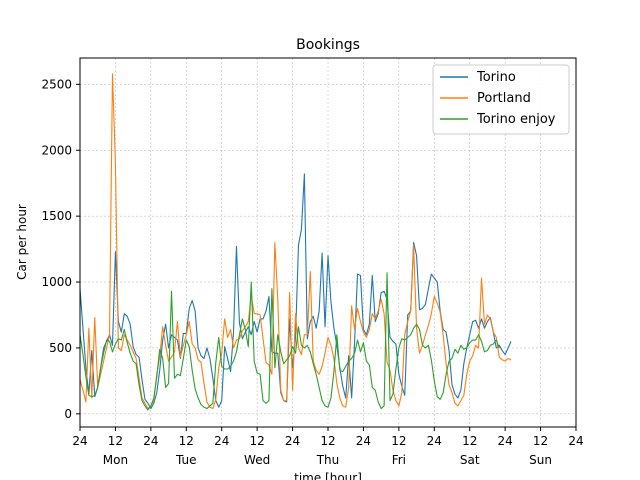 This screenshot has height=480, width=640. I want to click on day-label: Sun, so click(540, 460).